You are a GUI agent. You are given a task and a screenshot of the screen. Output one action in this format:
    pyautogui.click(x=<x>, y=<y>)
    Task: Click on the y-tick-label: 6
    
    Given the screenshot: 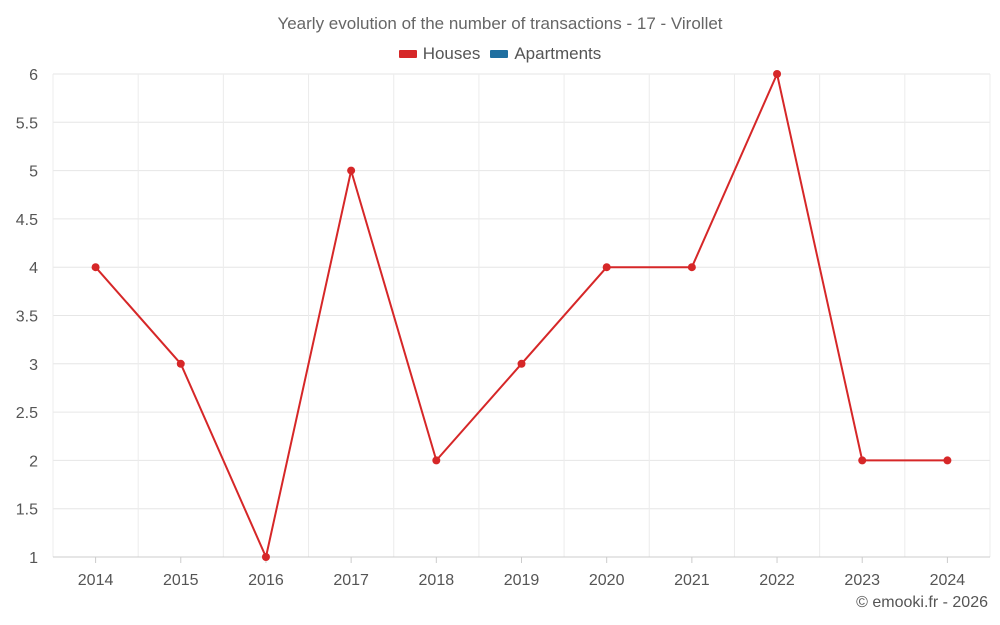 What is the action you would take?
    pyautogui.click(x=33, y=75)
    